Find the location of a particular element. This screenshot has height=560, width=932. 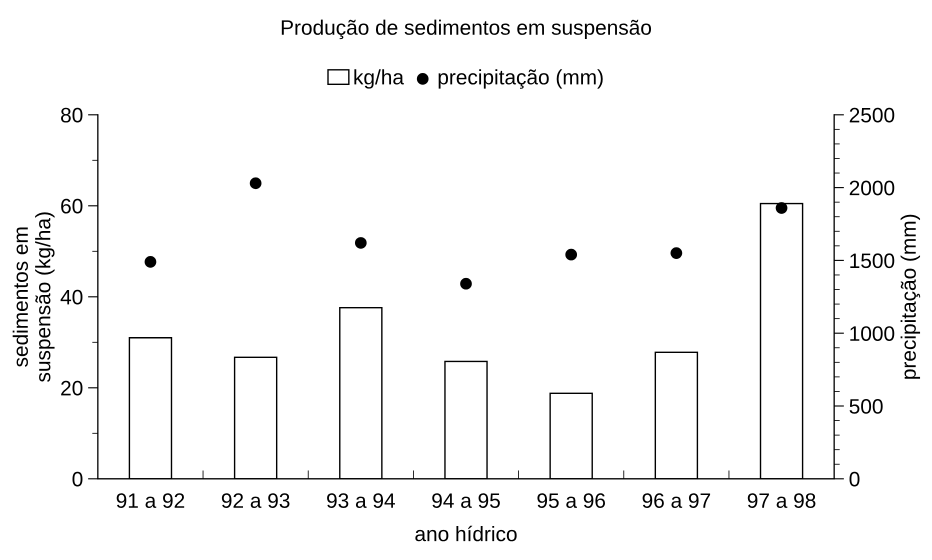

y-tick-label: 20 is located at coordinates (71, 388).